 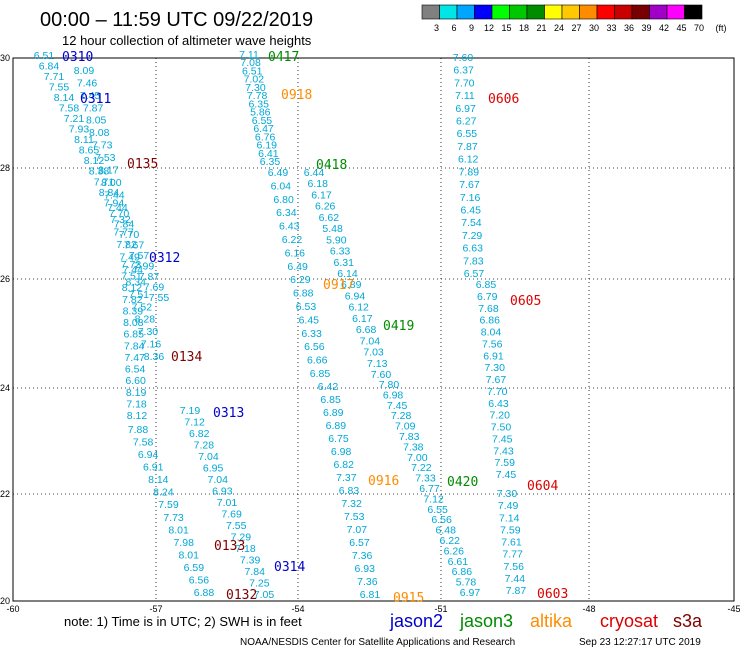 What do you see at coordinates (96, 121) in the screenshot?
I see `wave-height-value: 8.05` at bounding box center [96, 121].